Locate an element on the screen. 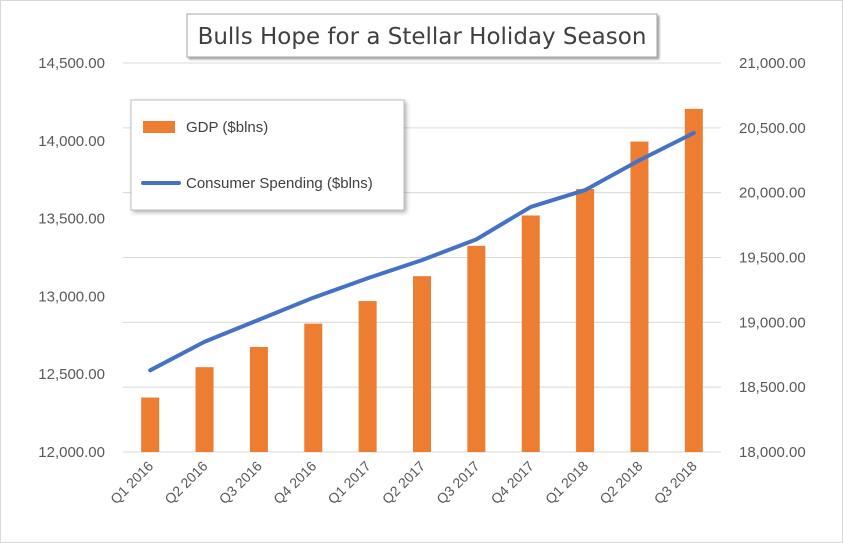  y-left-tick-label: 13,000.00 is located at coordinates (71, 296).